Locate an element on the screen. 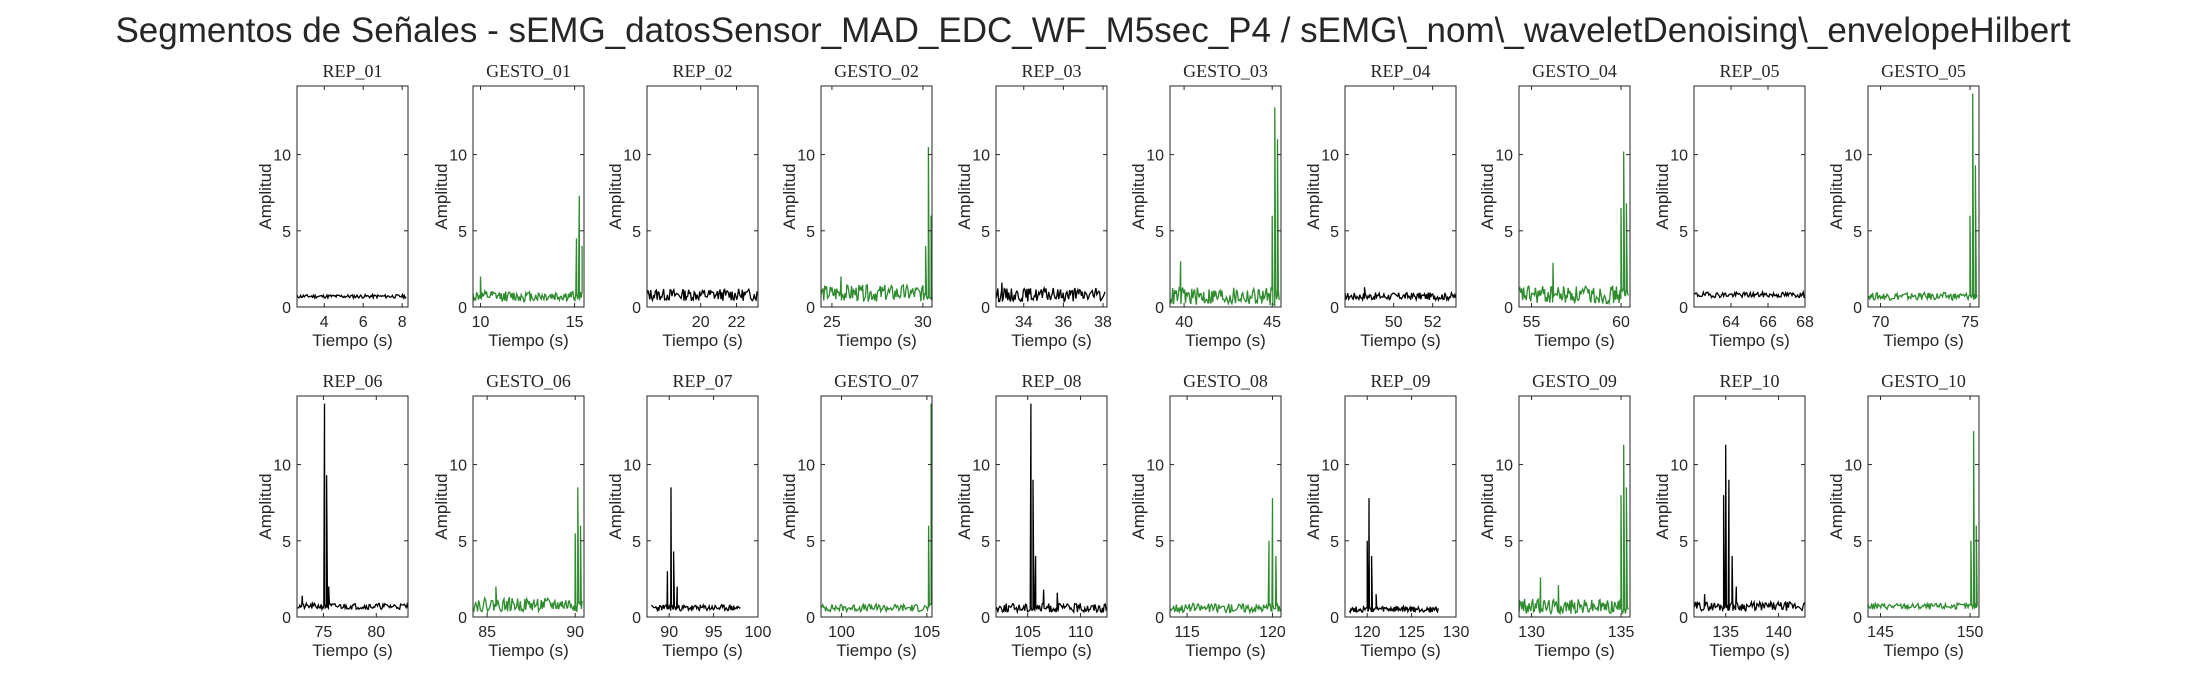 The height and width of the screenshot is (688, 2187). subplot-rep_01: 4 6 8 0 5 10 REP_01 Tiempo (s) Amplitud is located at coordinates (332, 205).